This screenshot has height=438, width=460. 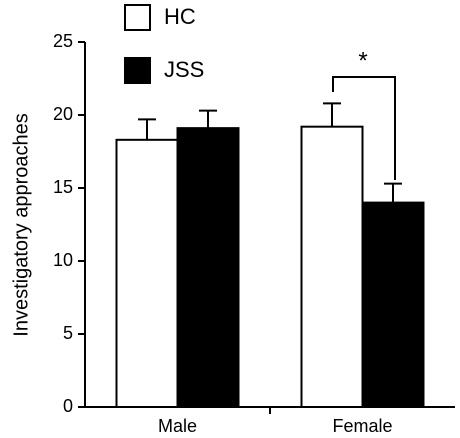 I want to click on x-tick-label: Female, so click(x=362, y=426).